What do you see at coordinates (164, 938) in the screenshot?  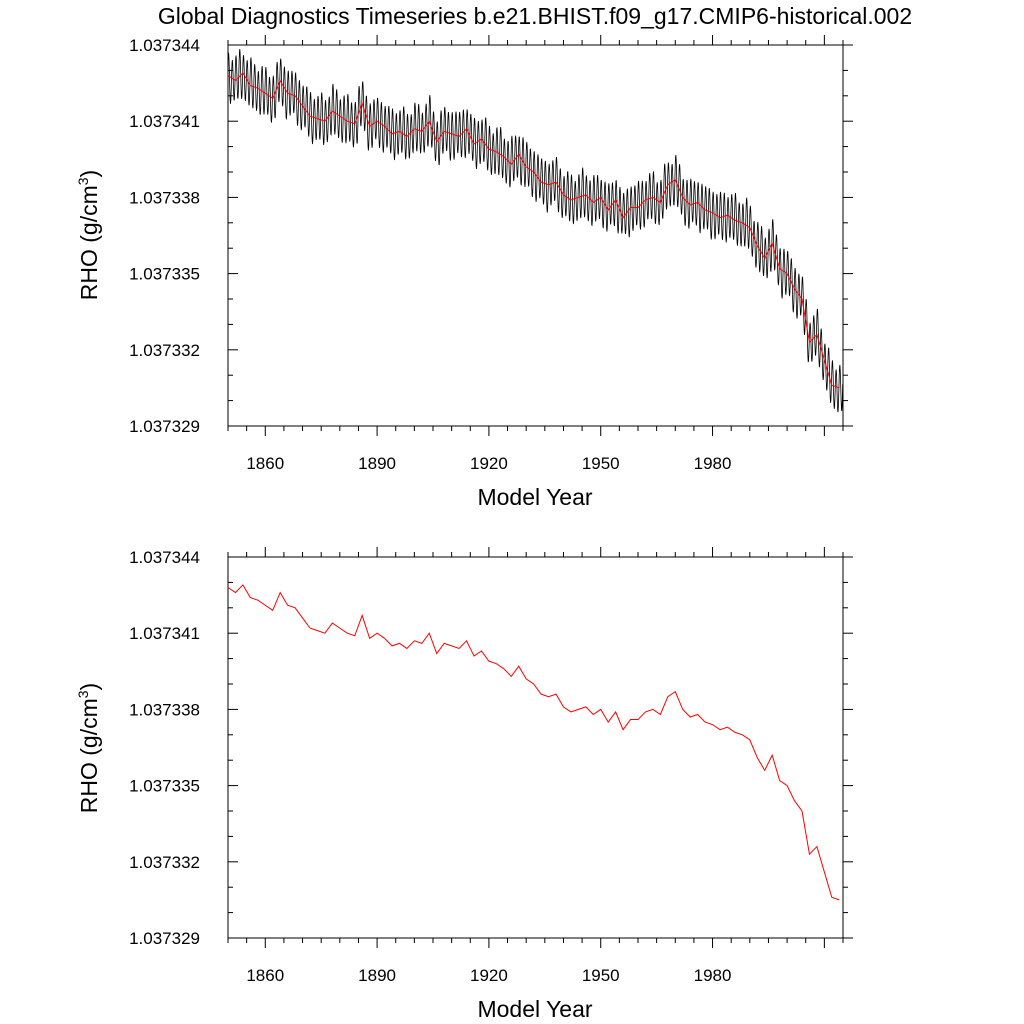 I see `bottom-y-tick-label: 1.037329` at bounding box center [164, 938].